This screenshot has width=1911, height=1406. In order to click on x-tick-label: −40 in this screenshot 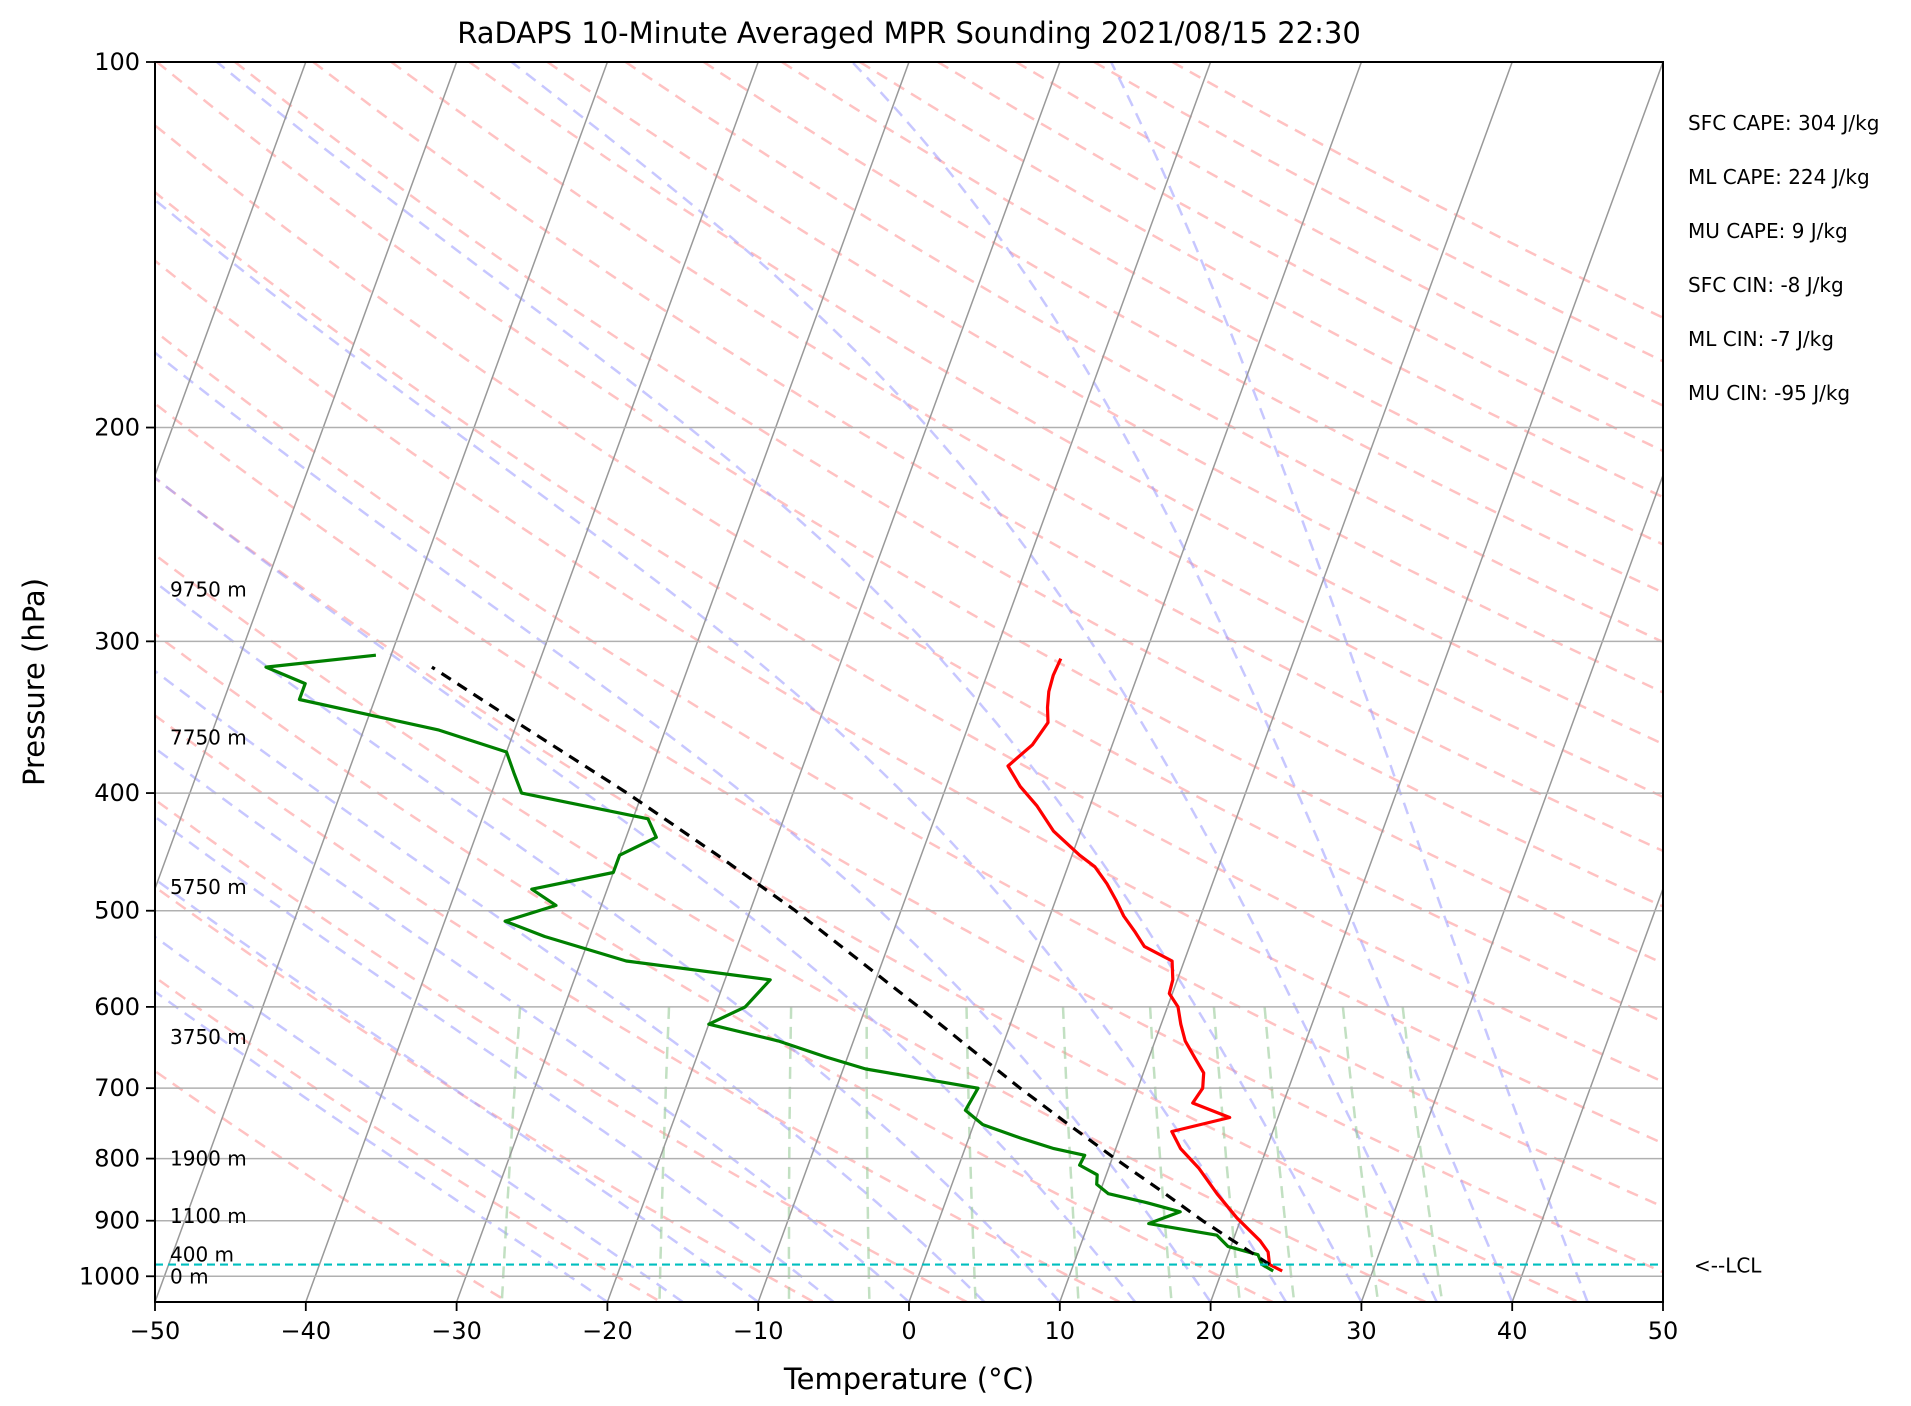, I will do `click(305, 1331)`.